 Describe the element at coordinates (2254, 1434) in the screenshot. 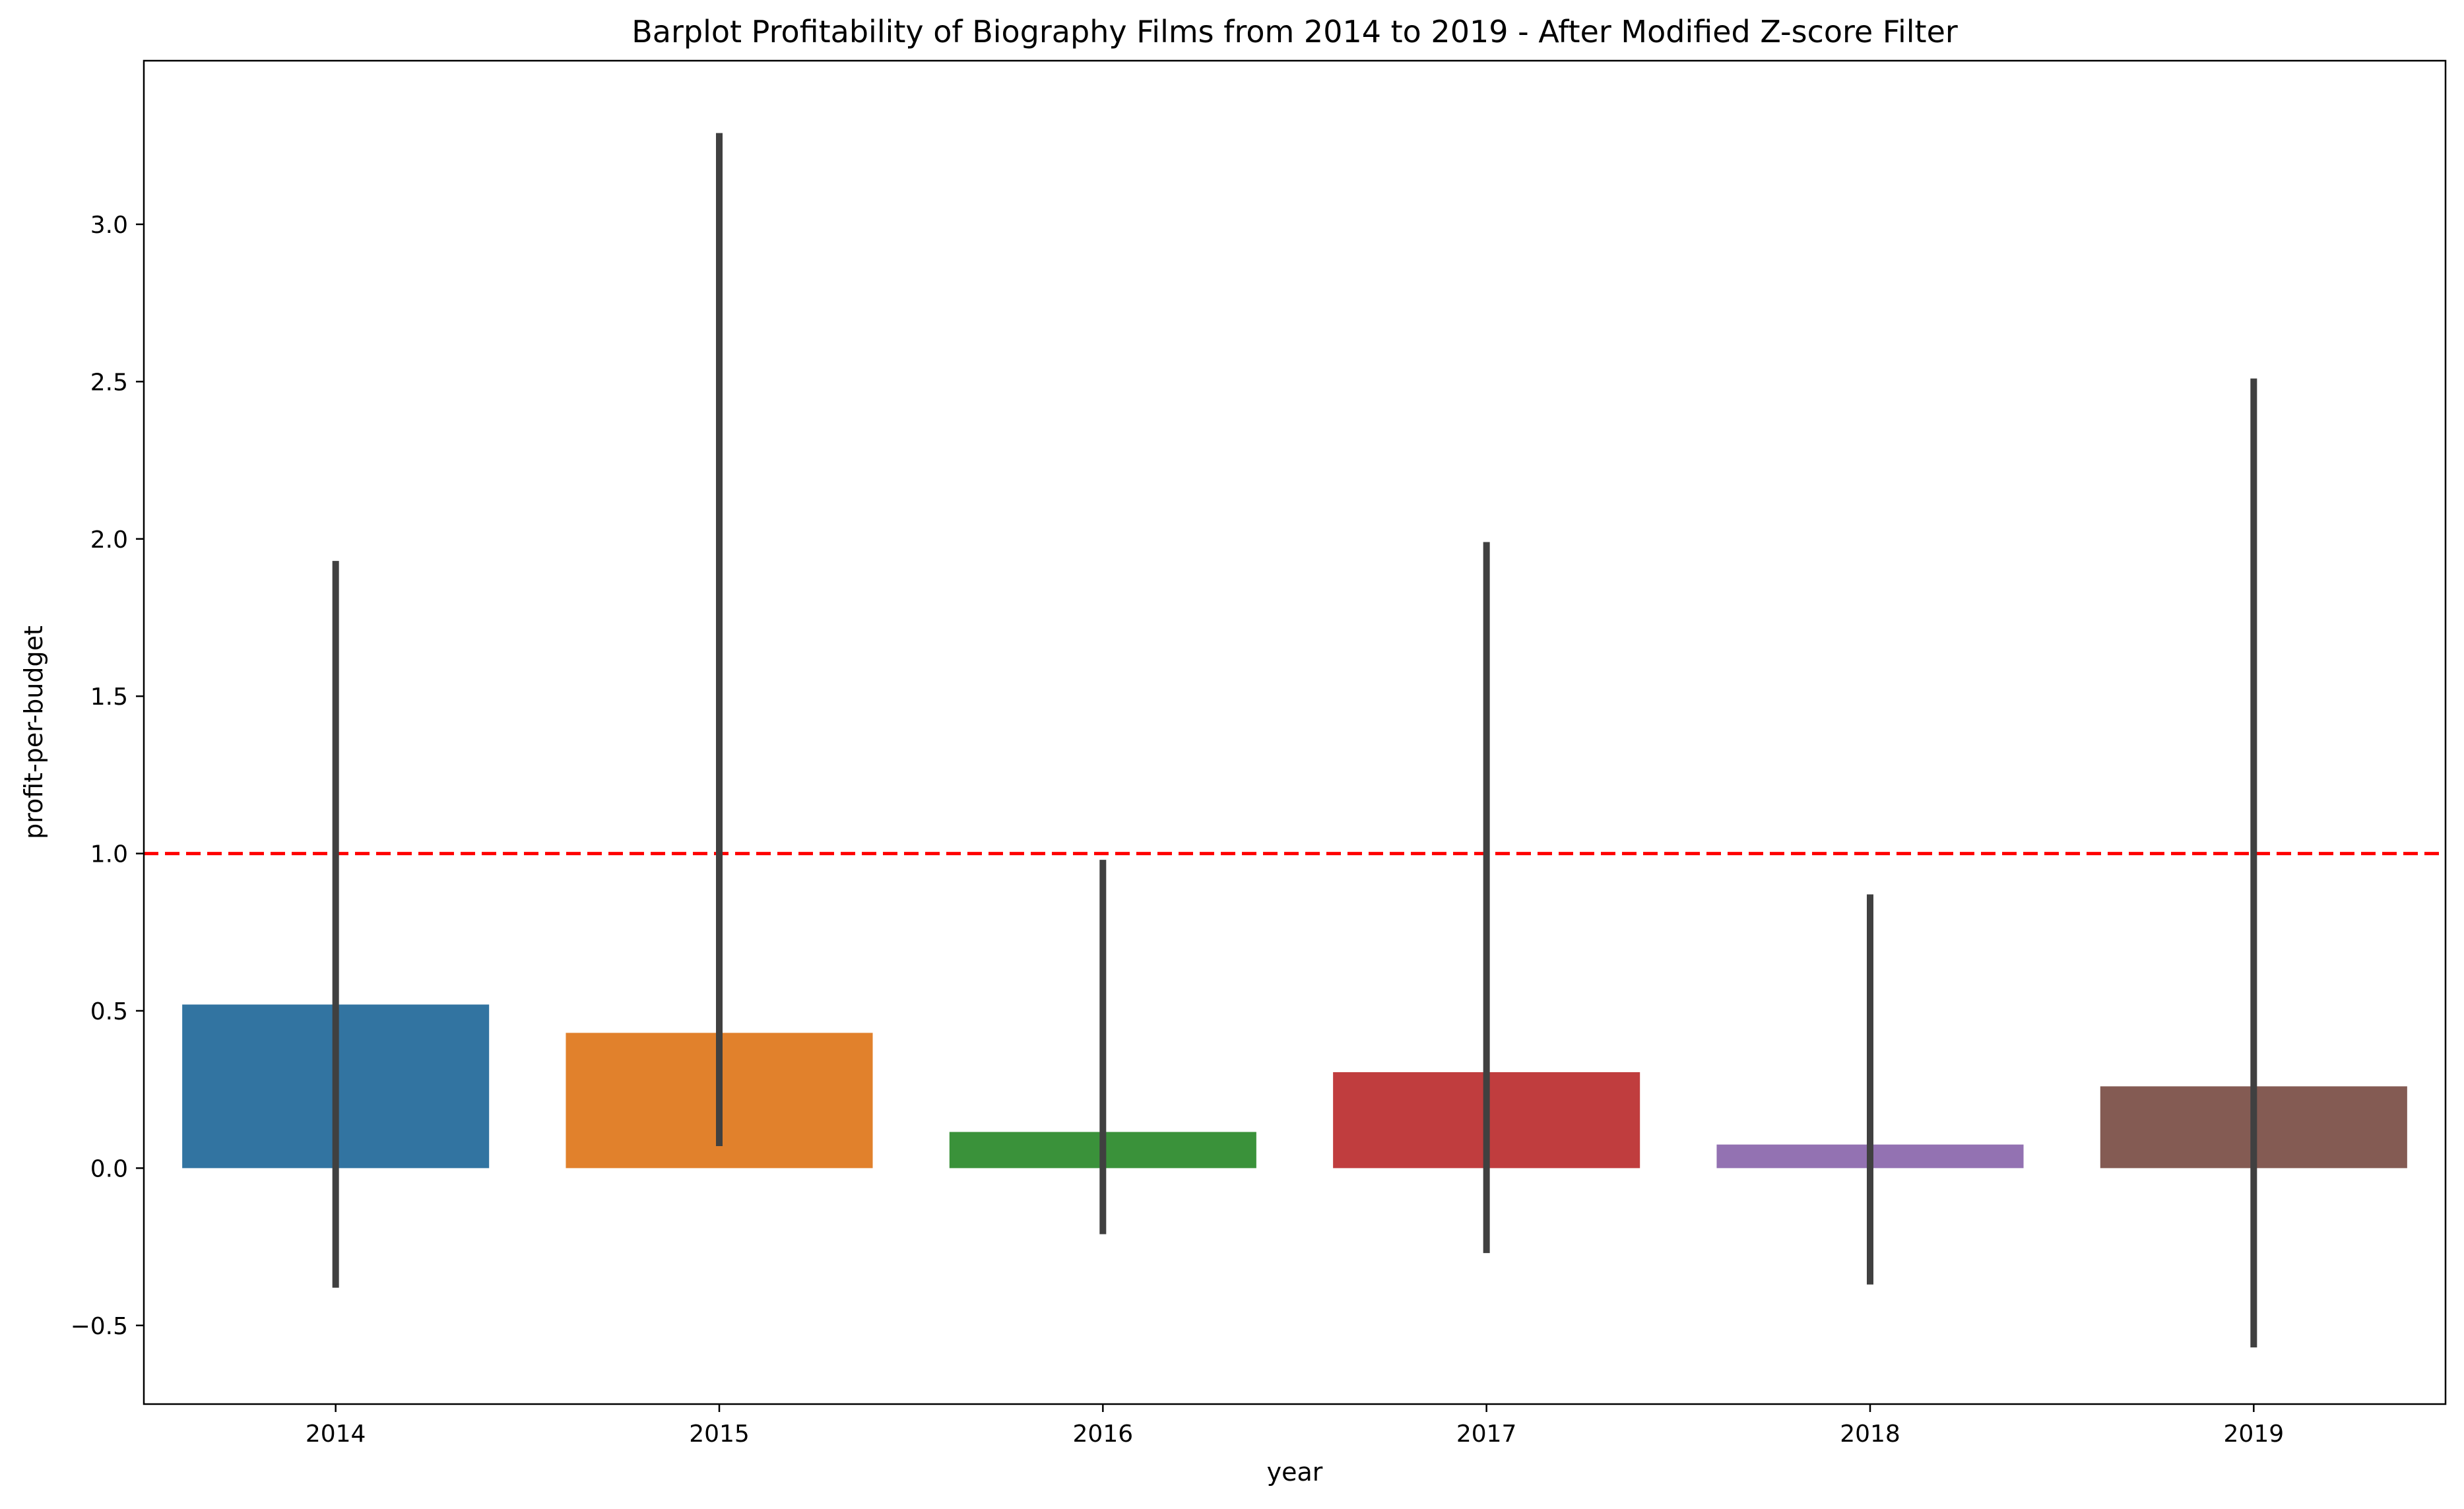

I see `x-tick-label: 2019` at that location.